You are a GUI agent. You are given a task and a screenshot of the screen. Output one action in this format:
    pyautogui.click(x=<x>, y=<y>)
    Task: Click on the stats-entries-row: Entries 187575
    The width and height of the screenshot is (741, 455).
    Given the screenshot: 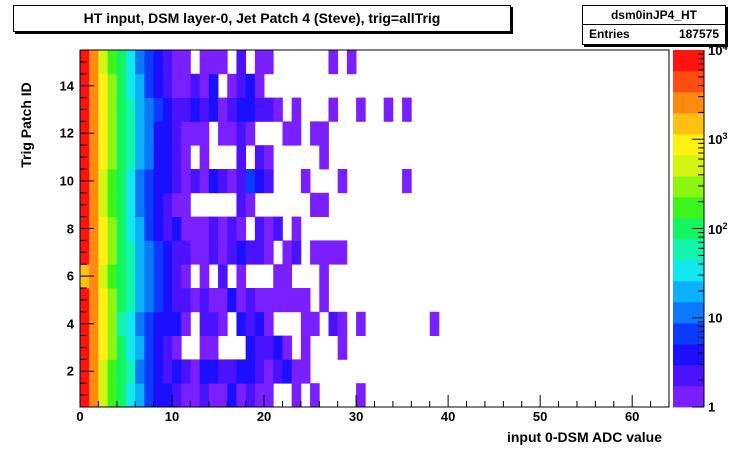 What is the action you would take?
    pyautogui.click(x=654, y=34)
    